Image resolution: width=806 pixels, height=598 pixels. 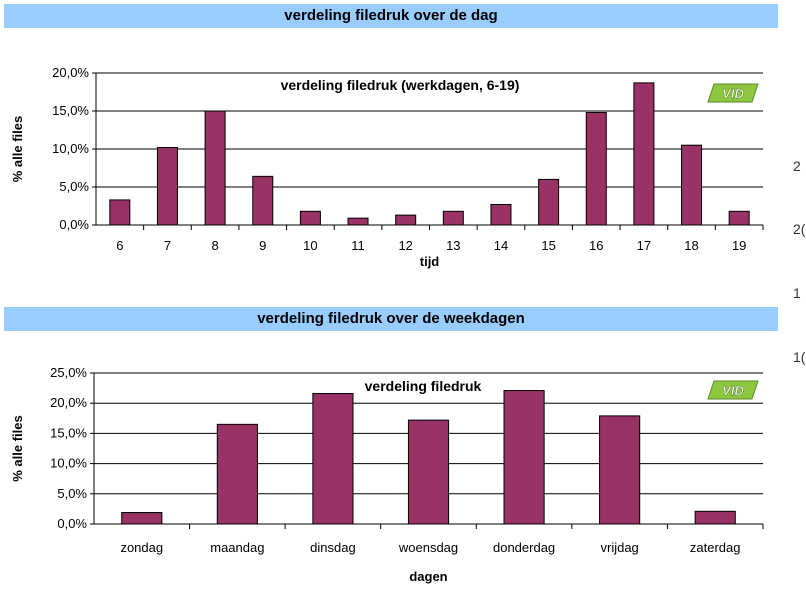 What do you see at coordinates (400, 85) in the screenshot?
I see `day-chart-title: verdeling filedruk (werkdagen, 6-19)` at bounding box center [400, 85].